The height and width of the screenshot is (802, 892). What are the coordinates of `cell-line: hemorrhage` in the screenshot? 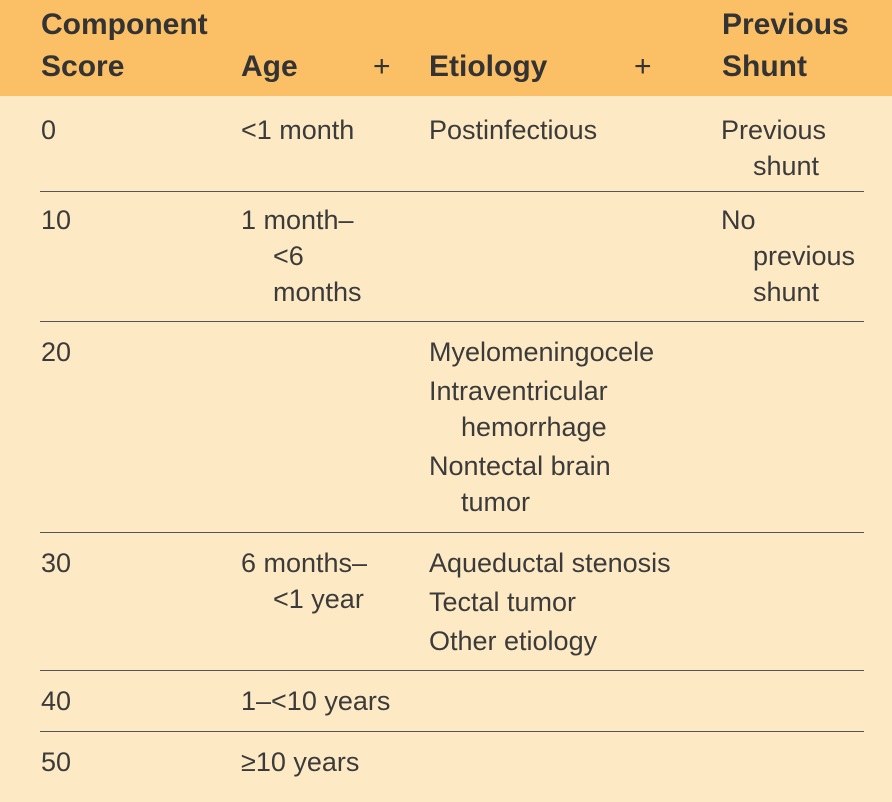 It's located at (534, 427).